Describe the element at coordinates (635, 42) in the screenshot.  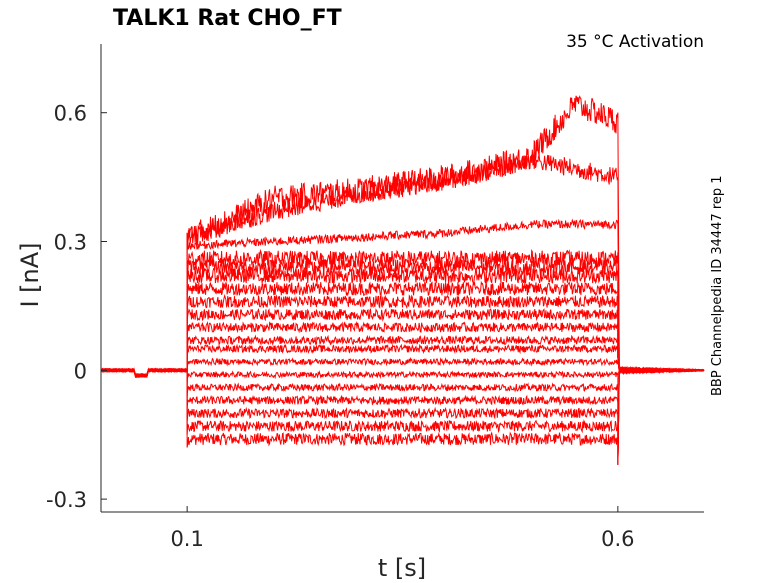
I see `condition-annotation: 35 °C Activation` at that location.